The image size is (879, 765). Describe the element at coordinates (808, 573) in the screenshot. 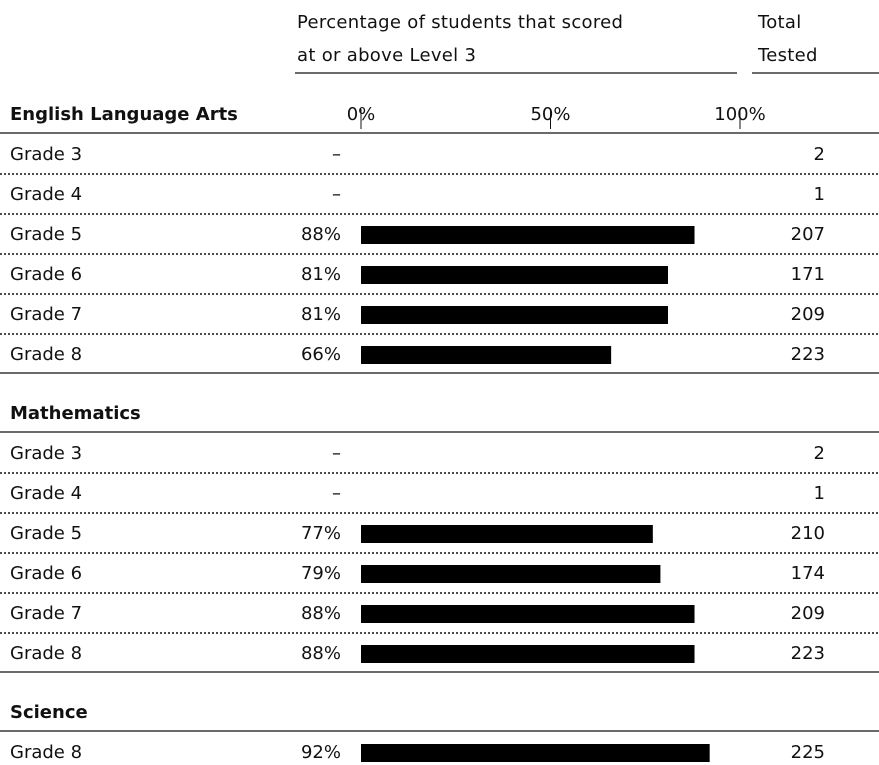

I see `total-label: 174` at that location.